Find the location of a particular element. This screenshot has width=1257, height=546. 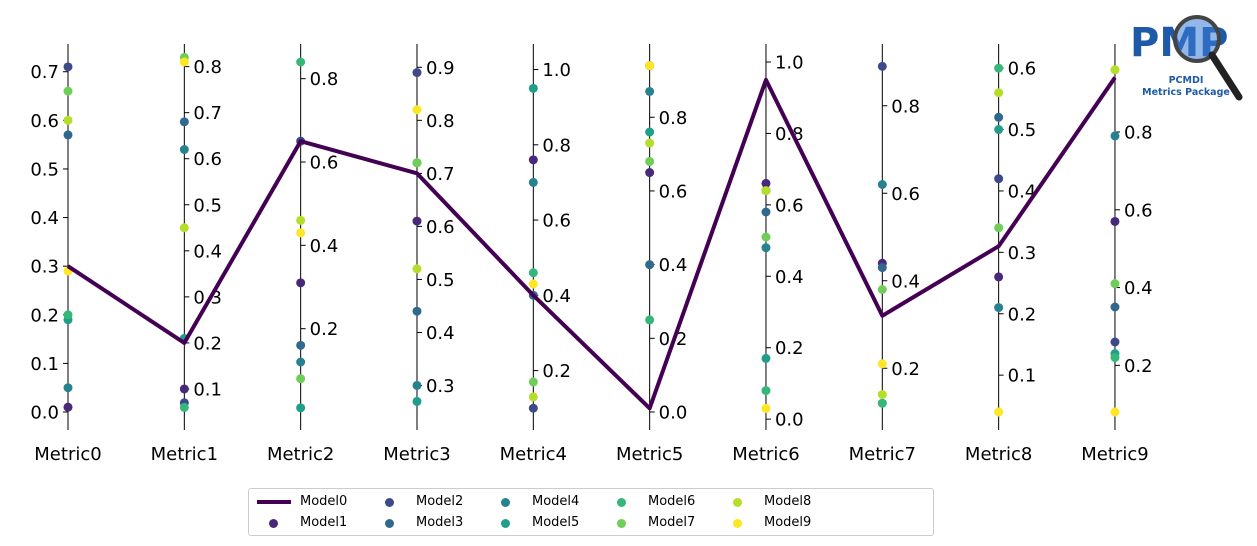

axis-metric8: 0.1 0.2 0.3 0.4 0.5 0.6 Metric8 is located at coordinates (1000, 254).